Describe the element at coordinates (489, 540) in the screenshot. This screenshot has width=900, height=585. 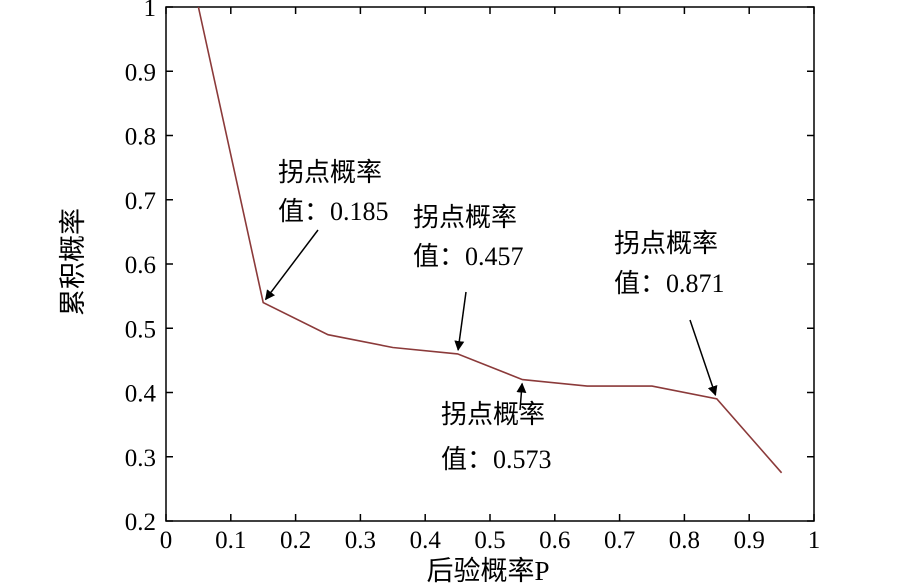
I see `x-tick-label: 0.5` at that location.